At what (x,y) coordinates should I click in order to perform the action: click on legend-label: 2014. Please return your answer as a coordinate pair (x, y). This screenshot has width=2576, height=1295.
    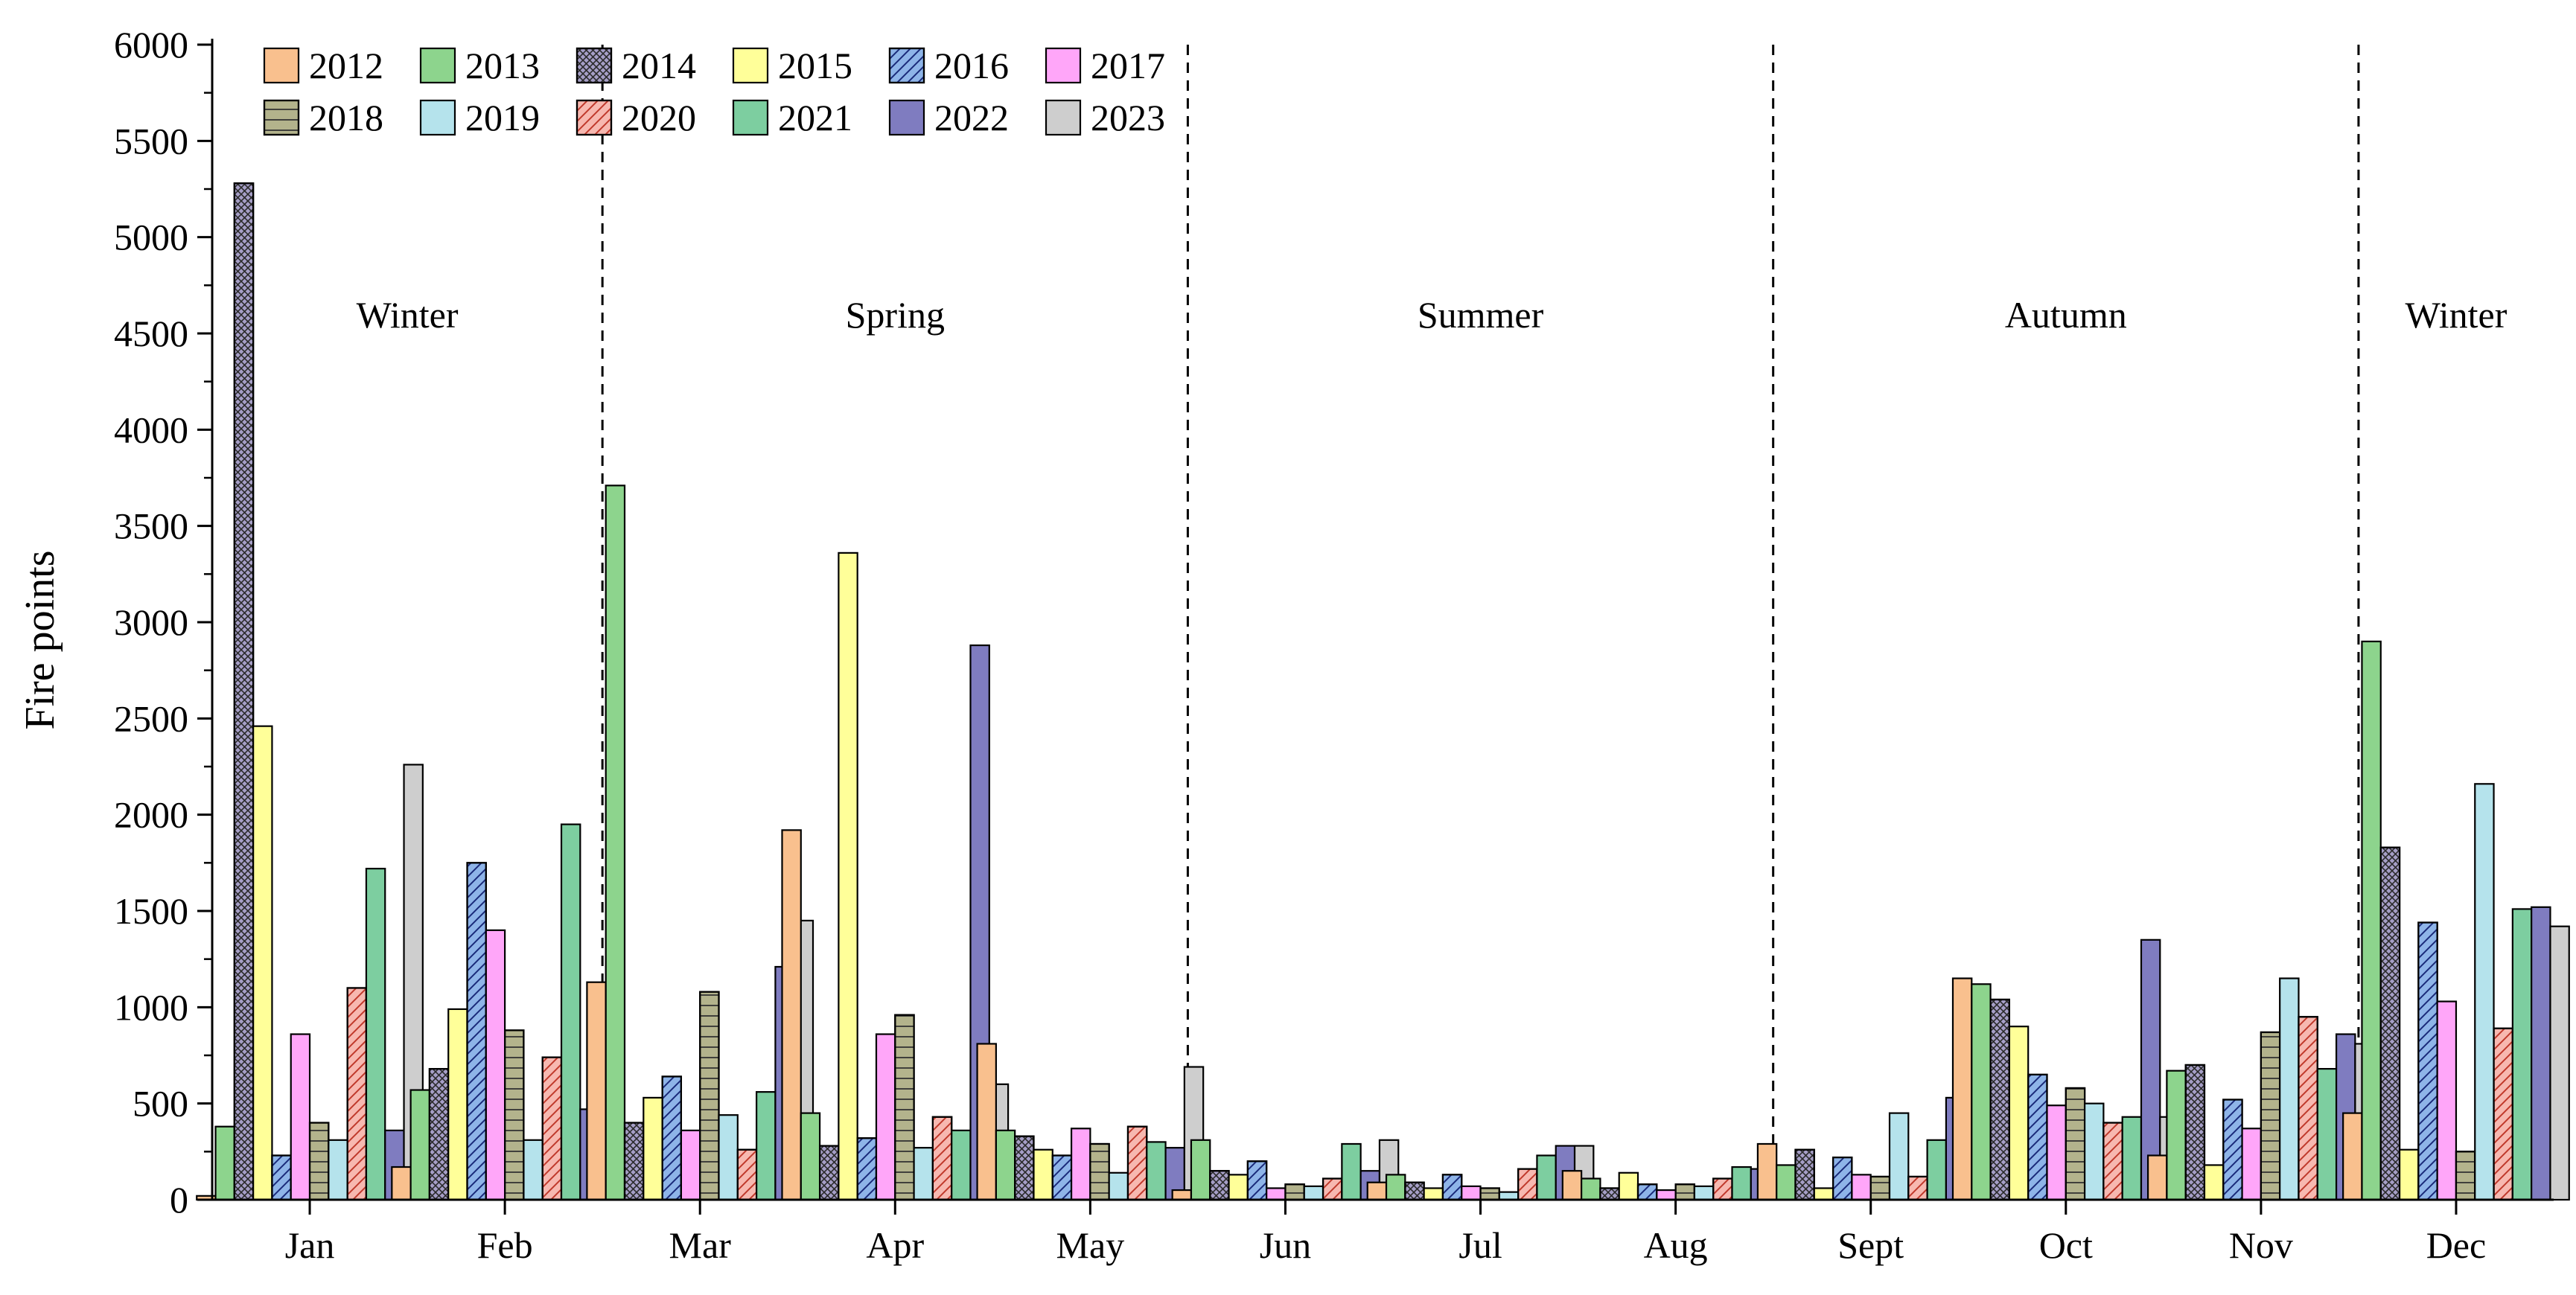
    Looking at the image, I should click on (659, 65).